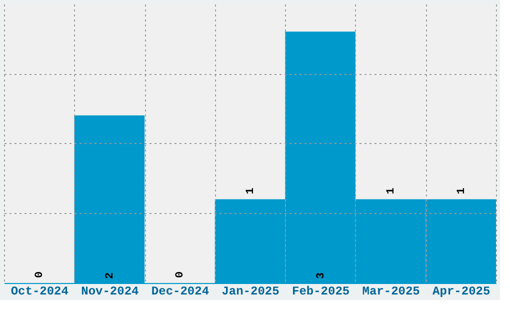 This screenshot has height=330, width=510. What do you see at coordinates (461, 291) in the screenshot?
I see `x-tick-label: Apr-2025` at bounding box center [461, 291].